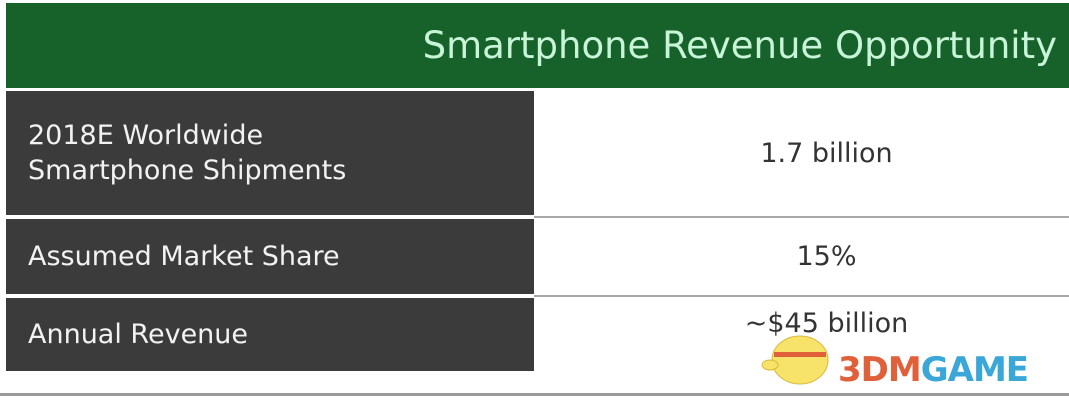 This screenshot has height=400, width=1069. I want to click on bottom-border, so click(534, 394).